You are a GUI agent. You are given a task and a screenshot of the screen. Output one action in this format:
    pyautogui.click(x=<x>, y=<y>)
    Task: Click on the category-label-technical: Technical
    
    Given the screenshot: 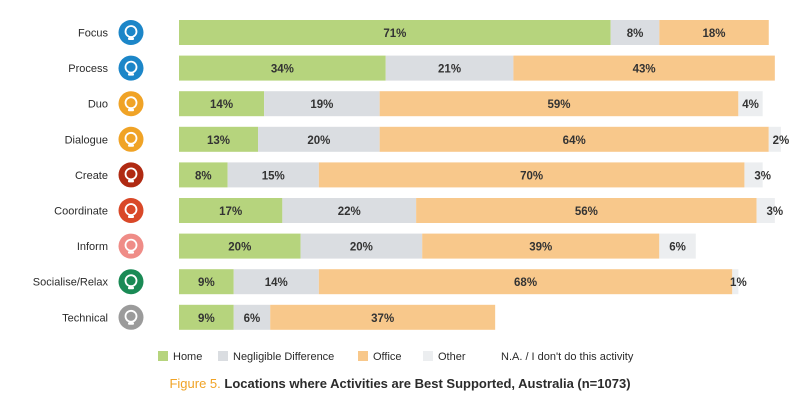 What is the action you would take?
    pyautogui.click(x=85, y=318)
    